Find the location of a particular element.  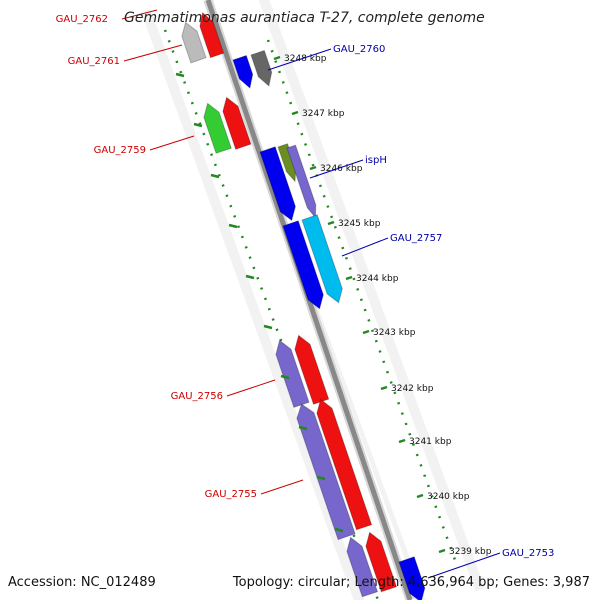

left-gene-label: GAU_2756 is located at coordinates (197, 396).